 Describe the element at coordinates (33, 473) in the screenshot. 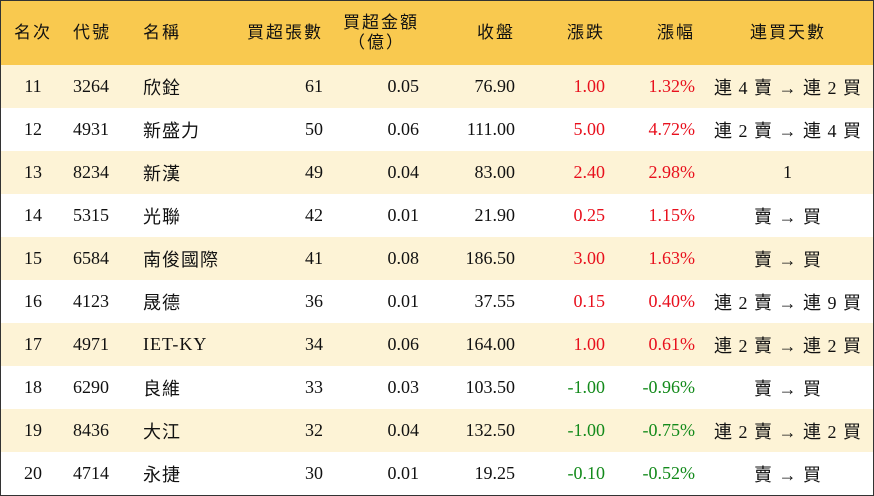

I see `cell-rank: 20` at that location.